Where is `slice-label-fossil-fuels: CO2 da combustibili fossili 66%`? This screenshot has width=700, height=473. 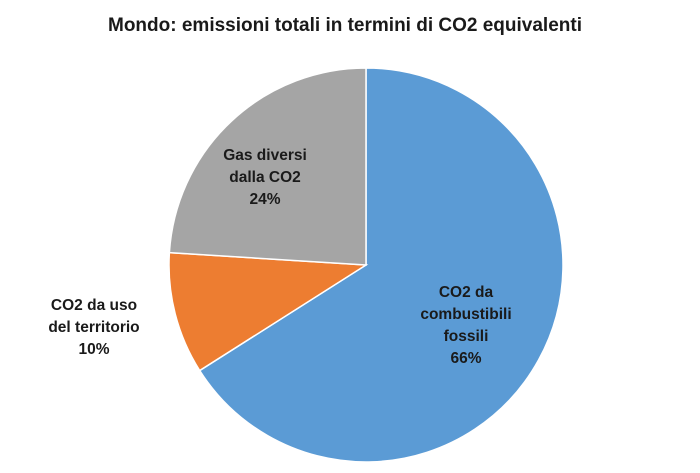
slice-label-fossil-fuels: CO2 da combustibili fossili 66% is located at coordinates (465, 325).